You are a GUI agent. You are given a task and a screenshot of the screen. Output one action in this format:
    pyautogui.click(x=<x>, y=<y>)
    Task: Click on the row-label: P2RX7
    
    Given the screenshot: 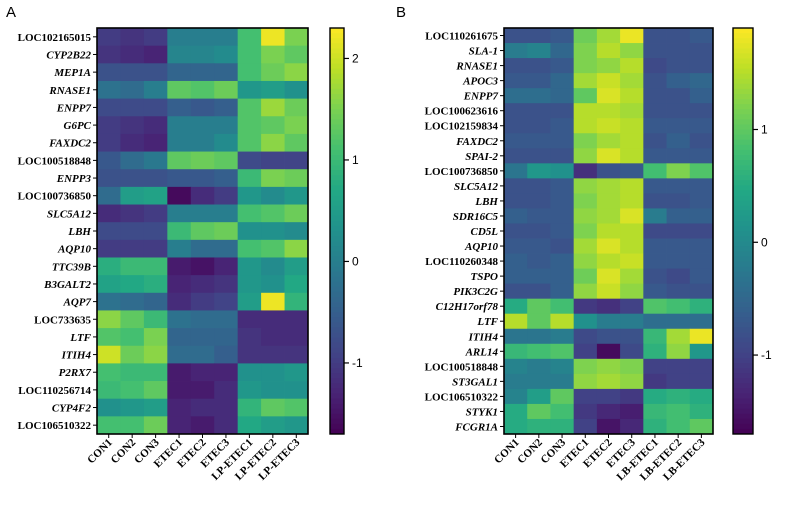 What is the action you would take?
    pyautogui.click(x=75, y=373)
    